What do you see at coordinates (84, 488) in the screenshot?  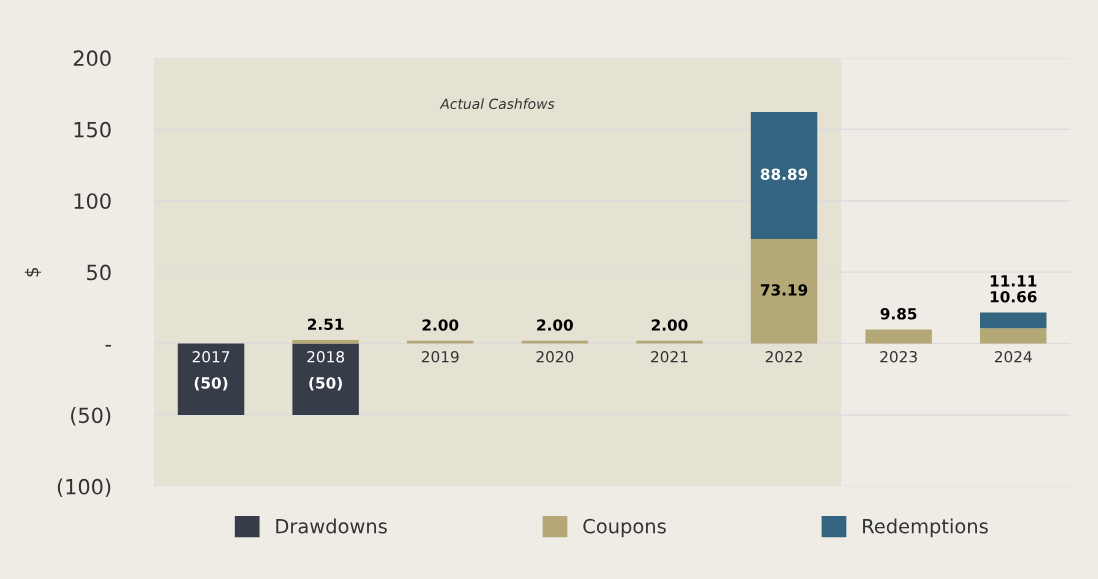 I see `y-tick-label: (100)` at bounding box center [84, 488].